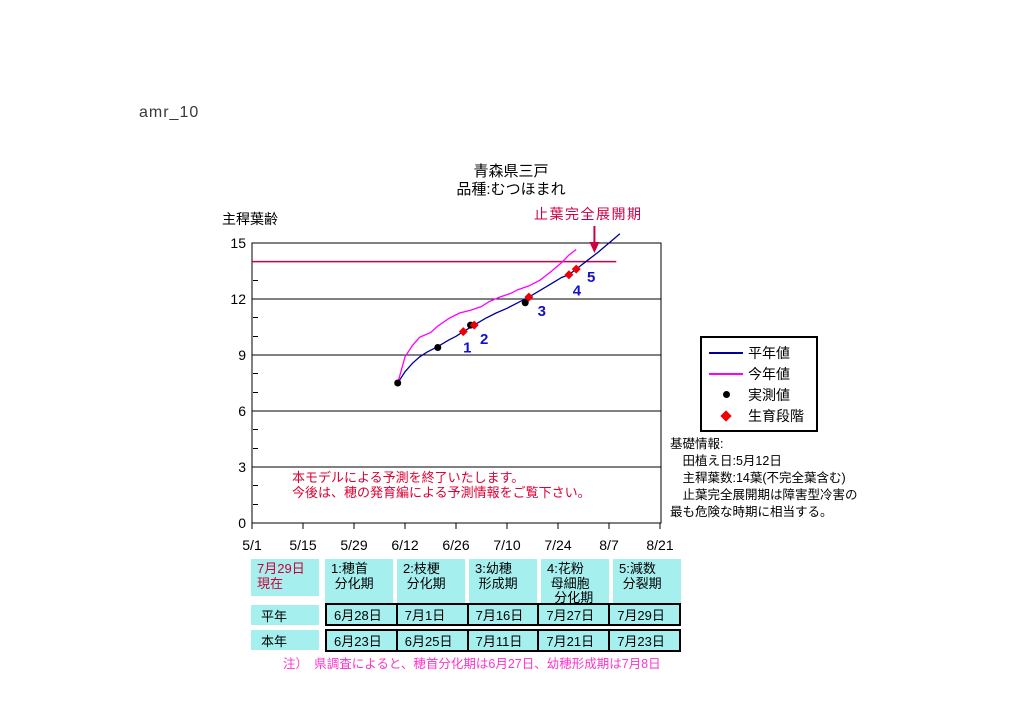  I want to click on red-diamond-swatch, so click(726, 415).